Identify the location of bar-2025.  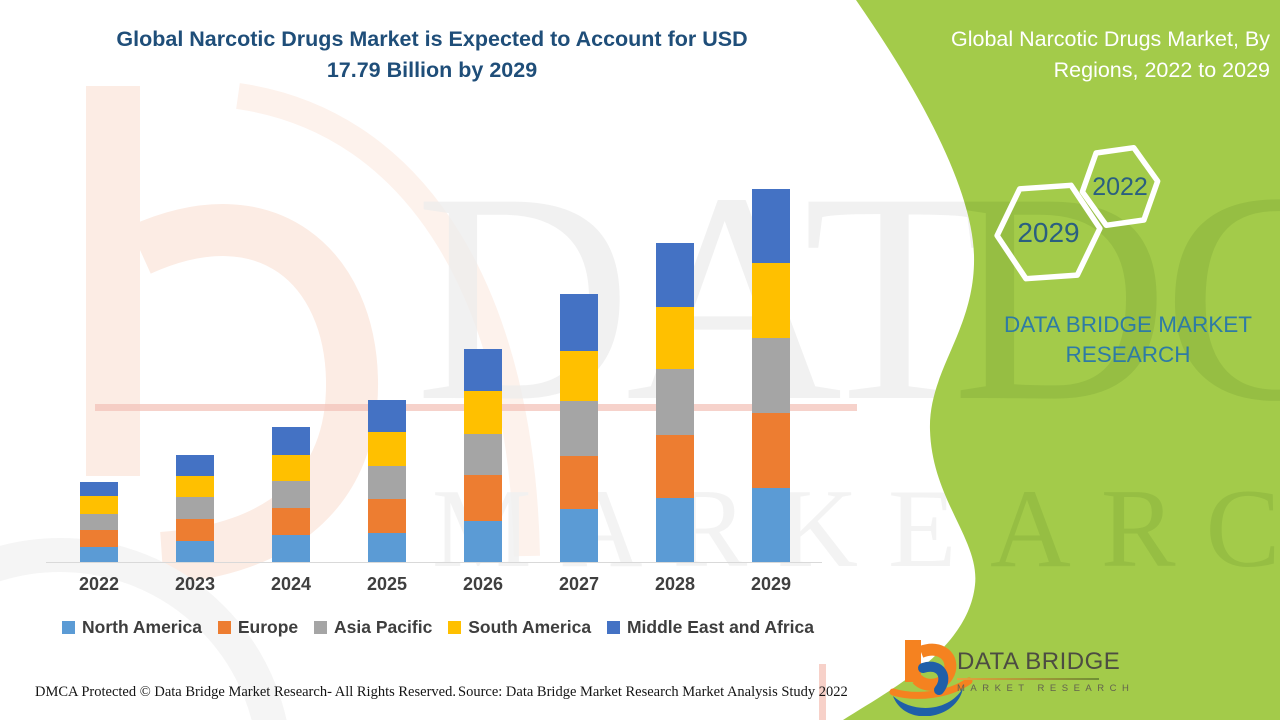
(387, 481).